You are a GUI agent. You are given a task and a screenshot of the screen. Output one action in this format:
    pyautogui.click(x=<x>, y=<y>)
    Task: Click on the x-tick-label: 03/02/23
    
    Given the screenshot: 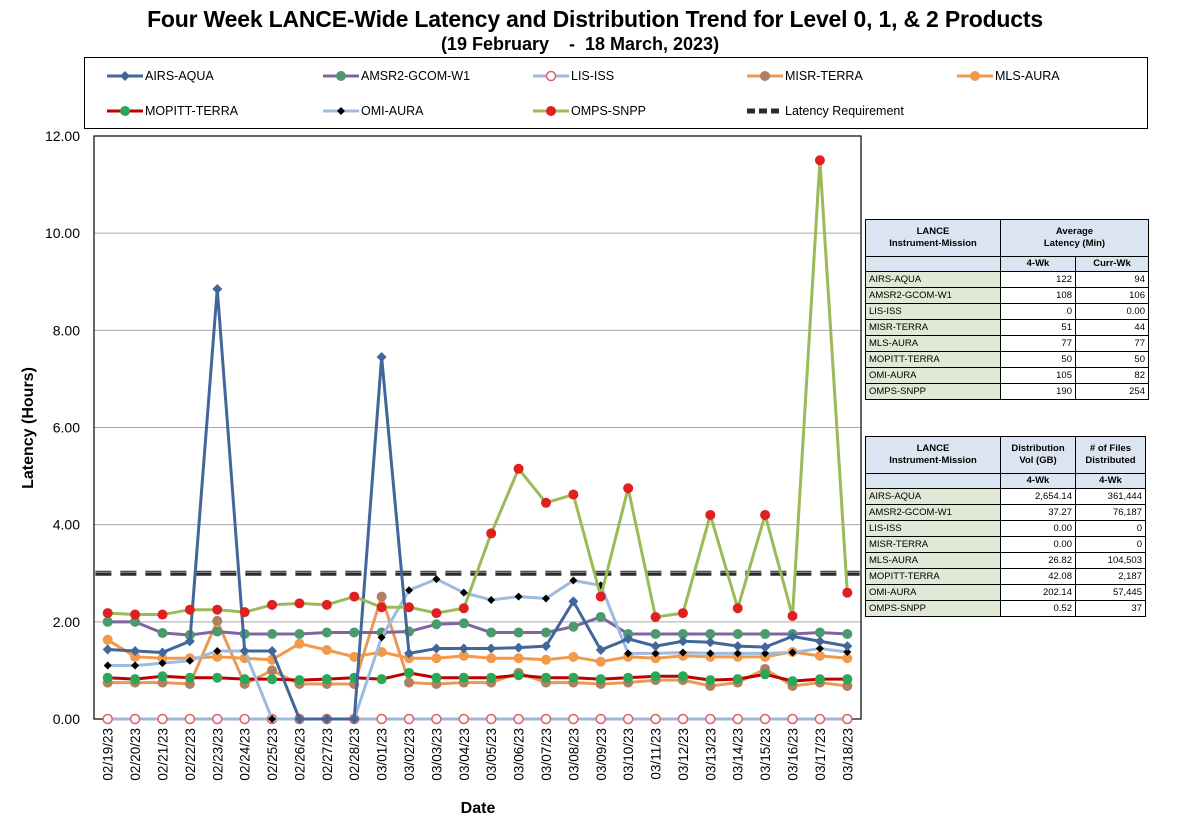 What is the action you would take?
    pyautogui.click(x=409, y=754)
    